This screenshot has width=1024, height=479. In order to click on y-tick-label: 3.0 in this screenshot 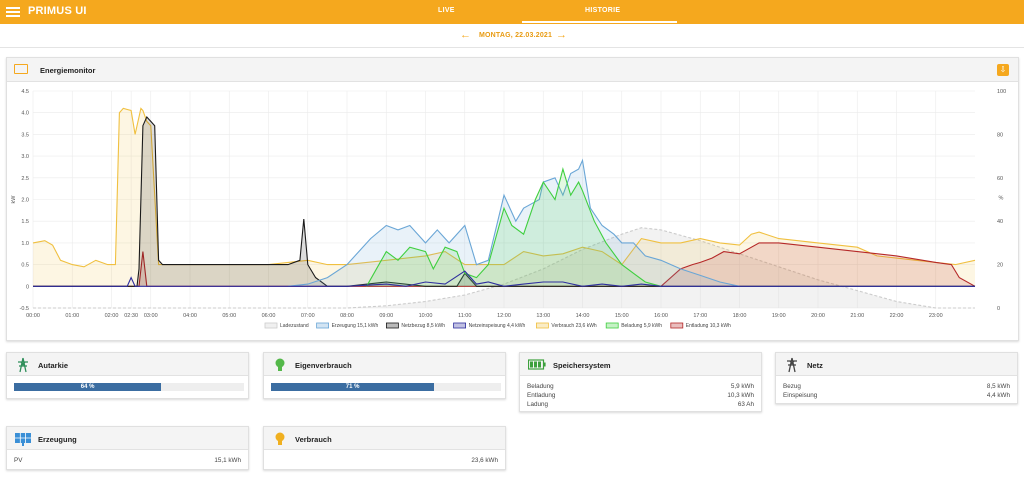, I will do `click(25, 157)`.